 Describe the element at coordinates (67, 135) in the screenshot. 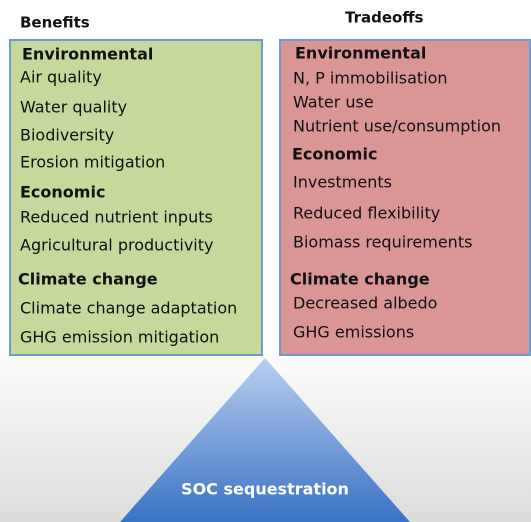

I see `list-item: Biodiversity` at that location.